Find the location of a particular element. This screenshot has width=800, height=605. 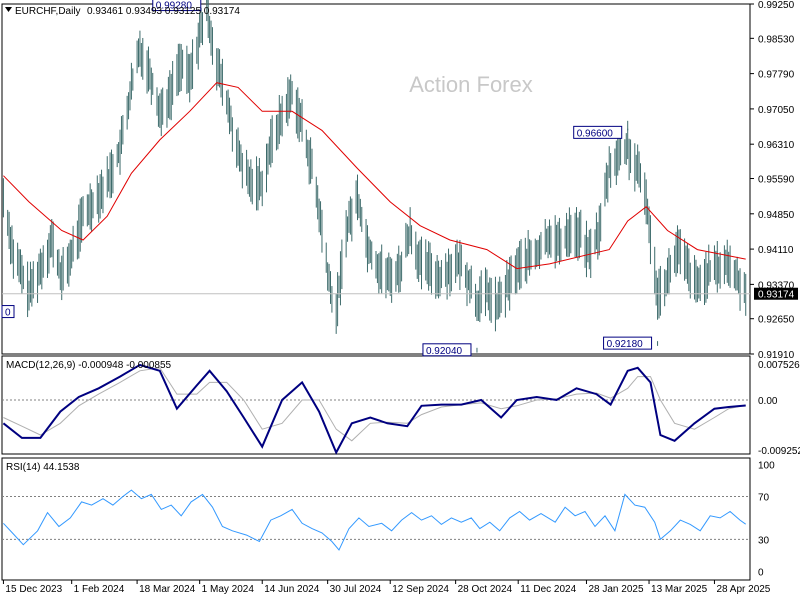

price-annotation-label: 0.92180 is located at coordinates (625, 344).